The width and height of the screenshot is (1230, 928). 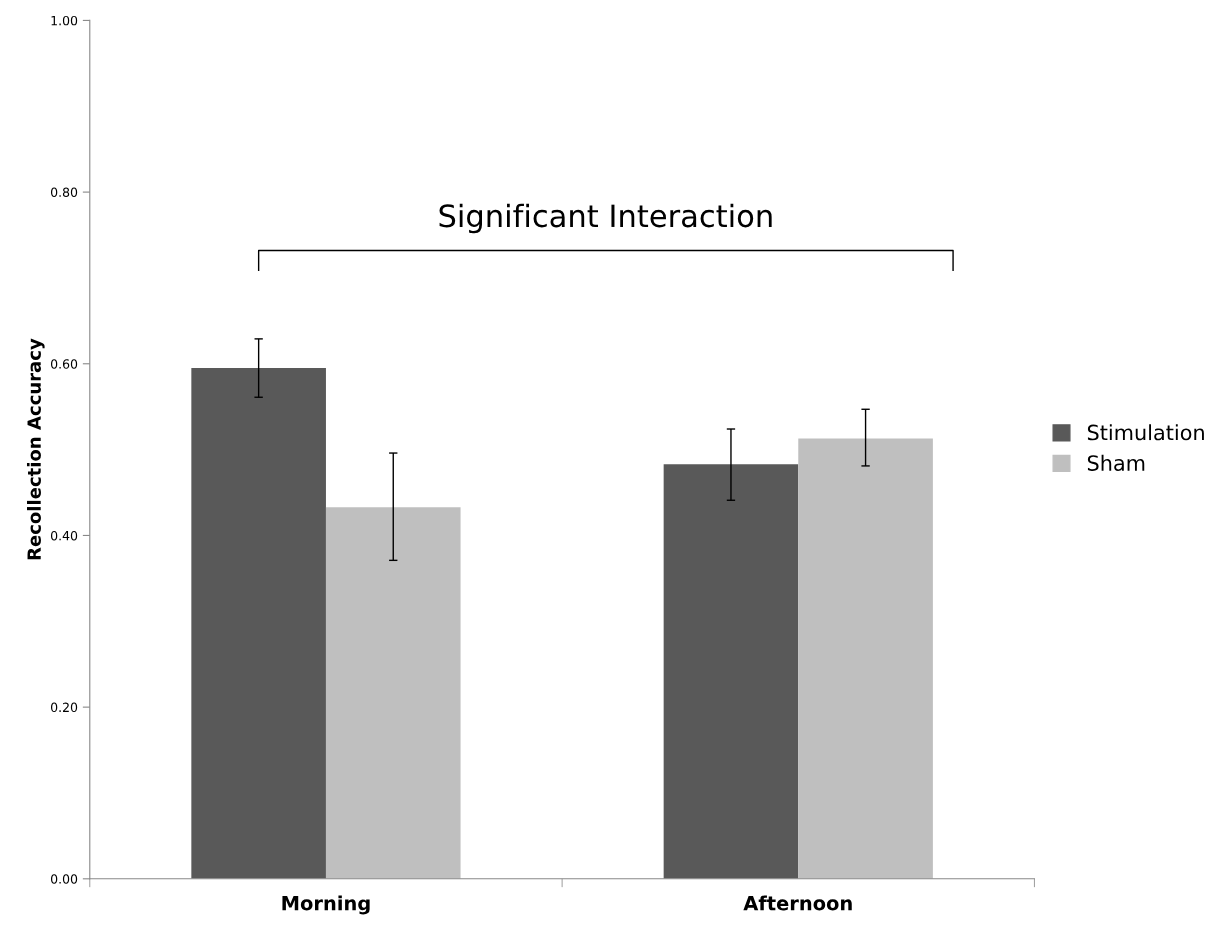 What do you see at coordinates (1145, 432) in the screenshot?
I see `legend-label: Stimulation` at bounding box center [1145, 432].